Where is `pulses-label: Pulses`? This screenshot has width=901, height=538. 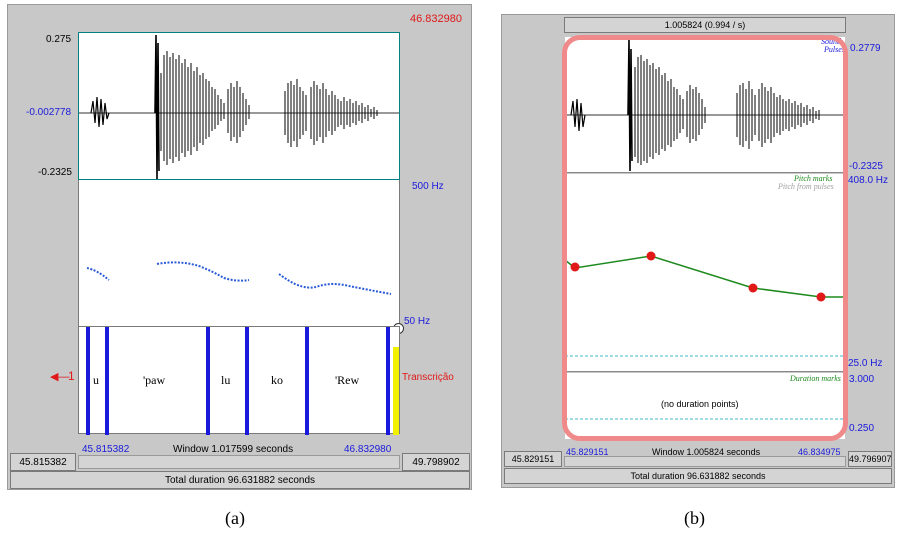 pulses-label: Pulses is located at coordinates (834, 49).